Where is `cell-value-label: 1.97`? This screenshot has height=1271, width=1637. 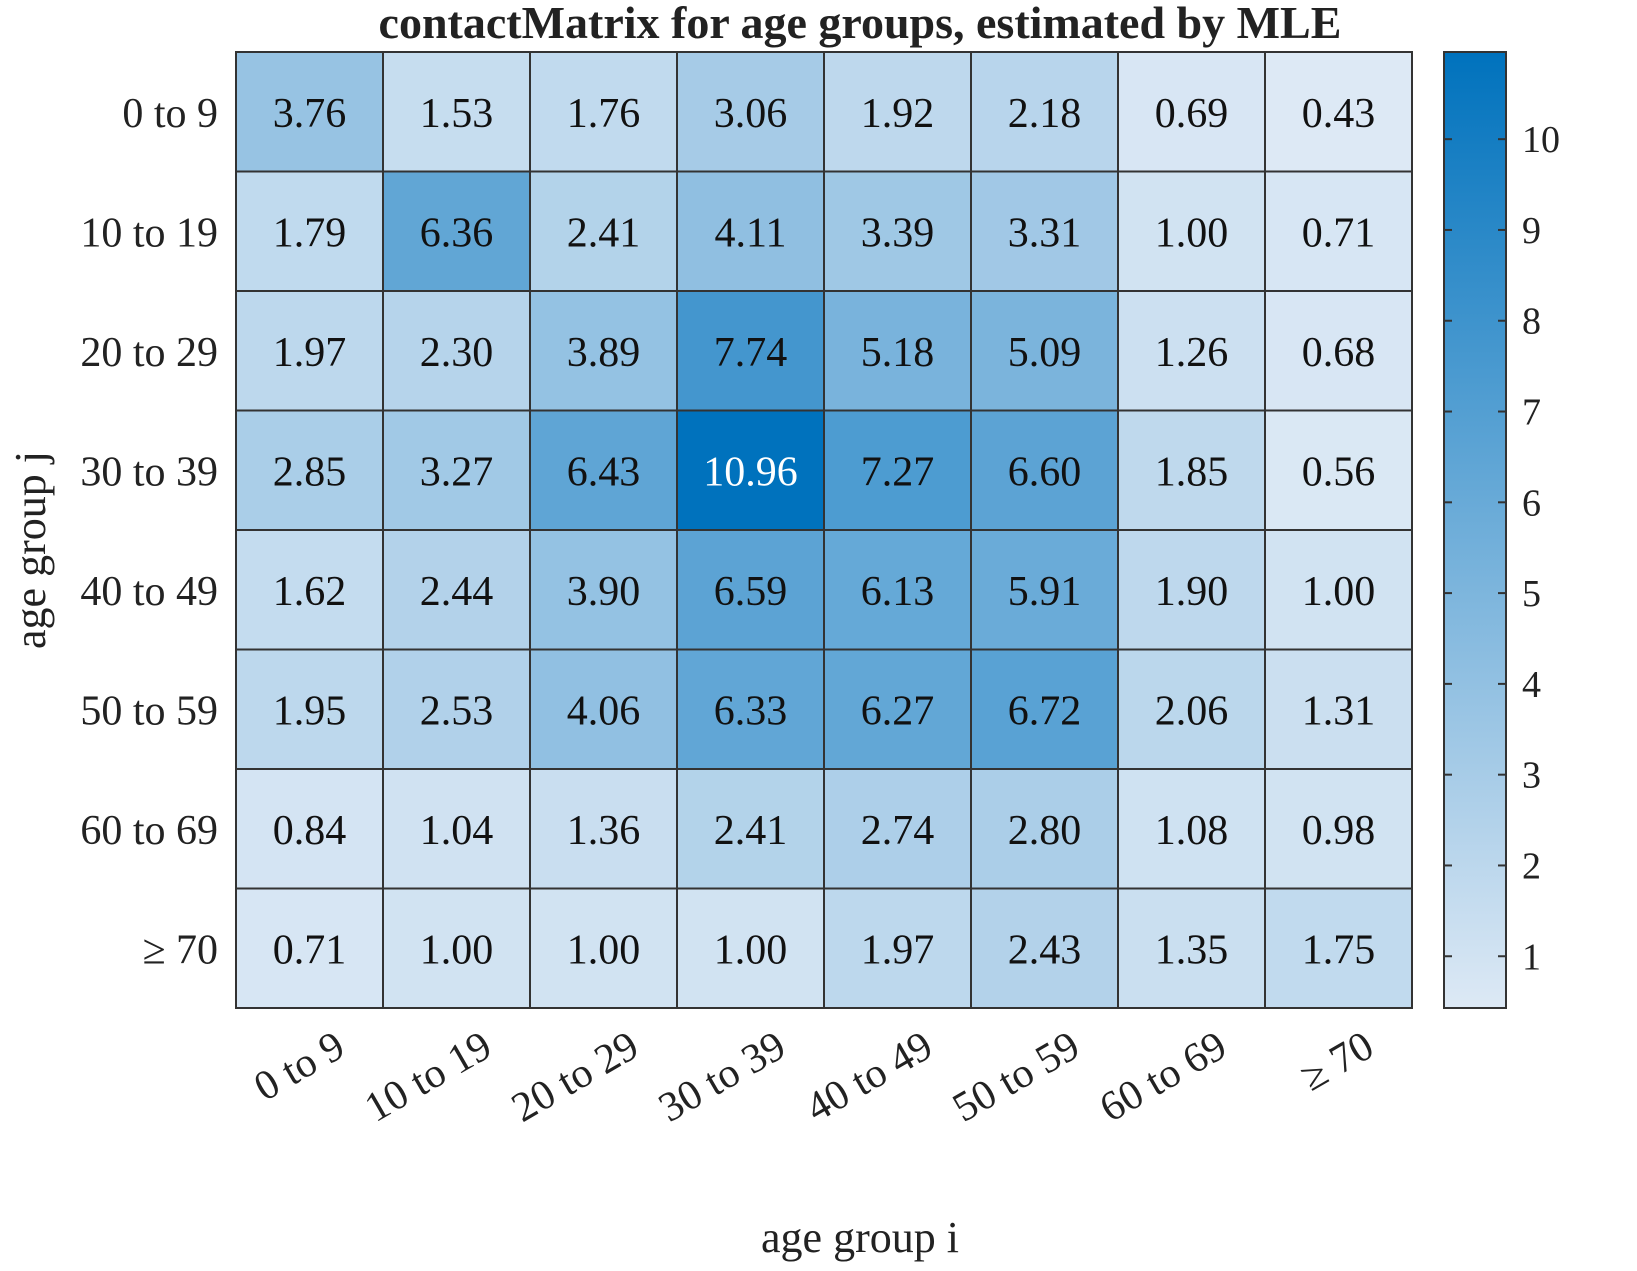 cell-value-label: 1.97 is located at coordinates (898, 950).